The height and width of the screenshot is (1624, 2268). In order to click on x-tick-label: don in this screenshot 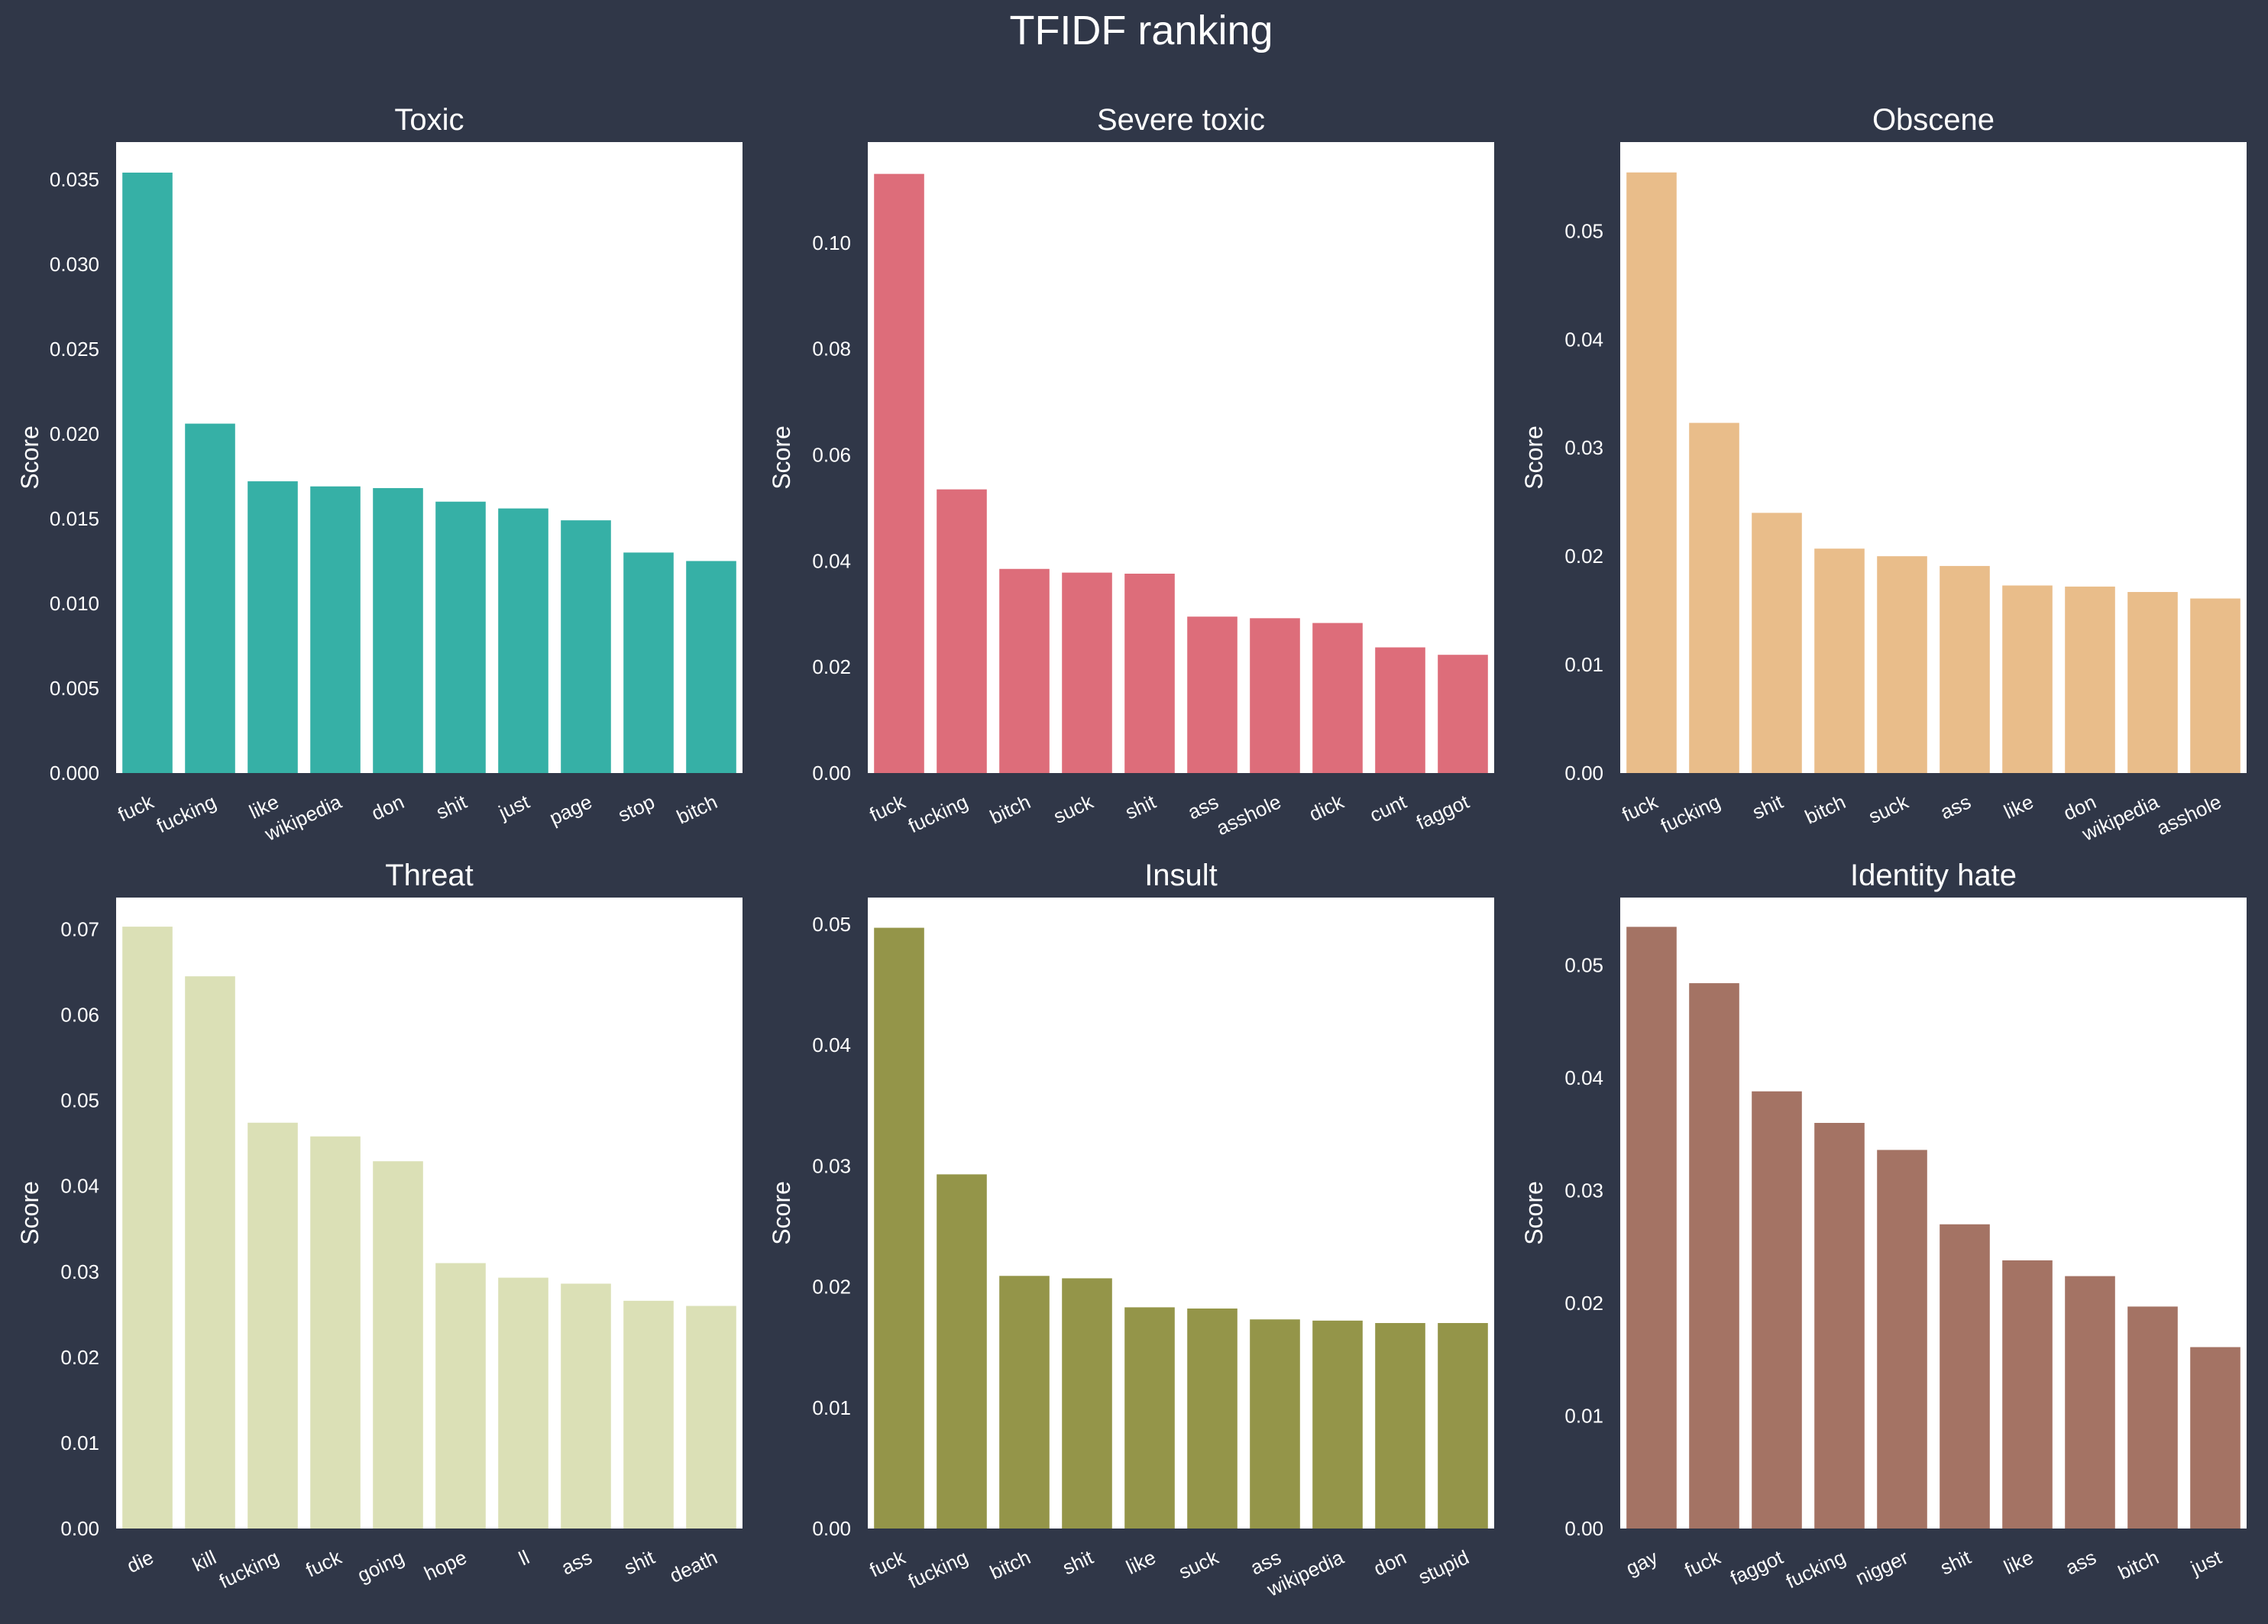, I will do `click(388, 807)`.